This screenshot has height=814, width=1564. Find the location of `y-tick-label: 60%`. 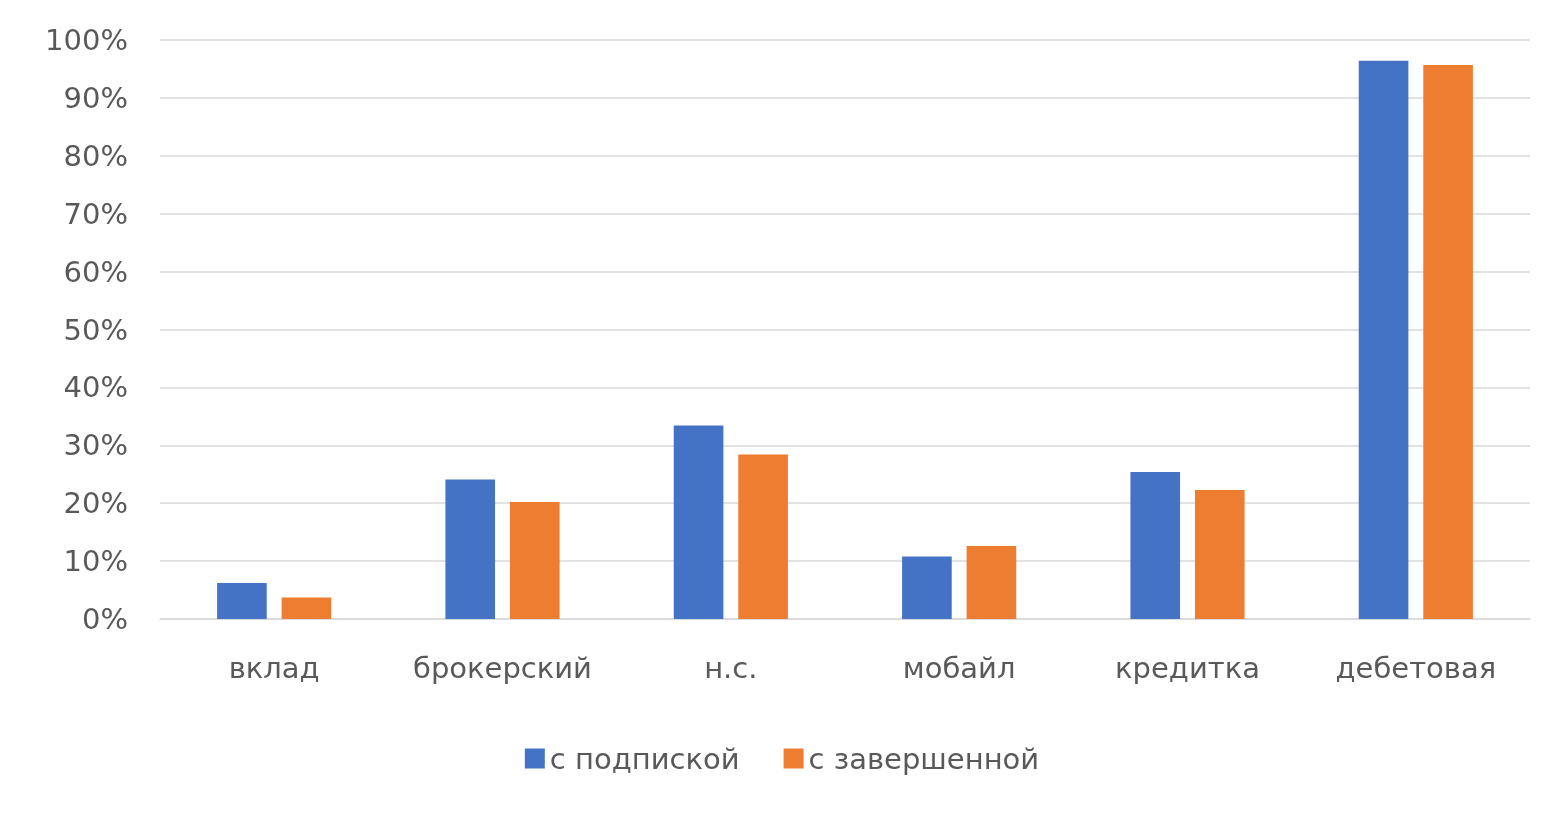

y-tick-label: 60% is located at coordinates (95, 271).